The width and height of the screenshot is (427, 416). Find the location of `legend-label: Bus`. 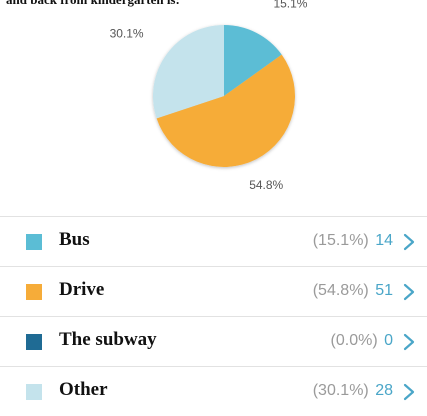

legend-label: Bus is located at coordinates (74, 239).